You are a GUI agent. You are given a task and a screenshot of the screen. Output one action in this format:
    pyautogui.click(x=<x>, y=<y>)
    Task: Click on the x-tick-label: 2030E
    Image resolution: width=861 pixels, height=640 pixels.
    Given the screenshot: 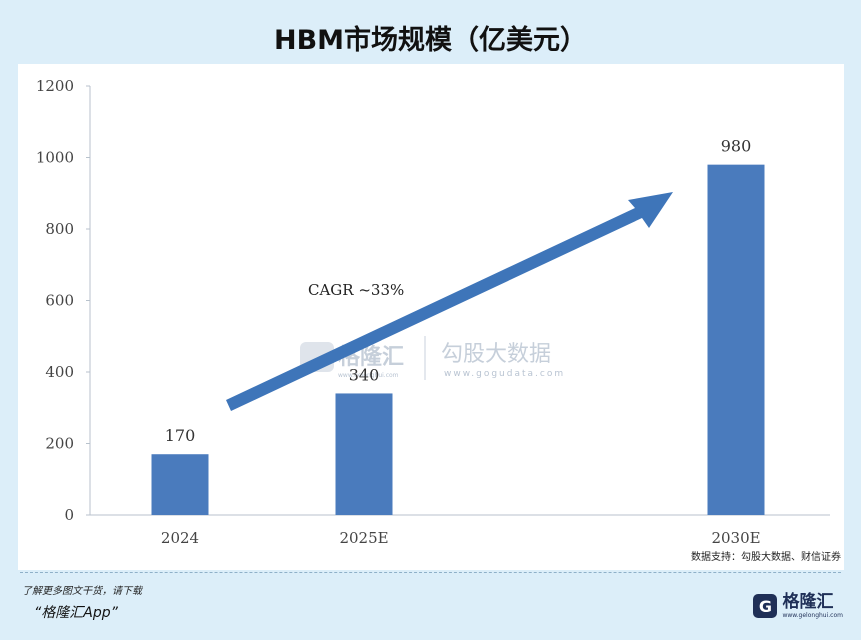 What is the action you would take?
    pyautogui.click(x=735, y=538)
    